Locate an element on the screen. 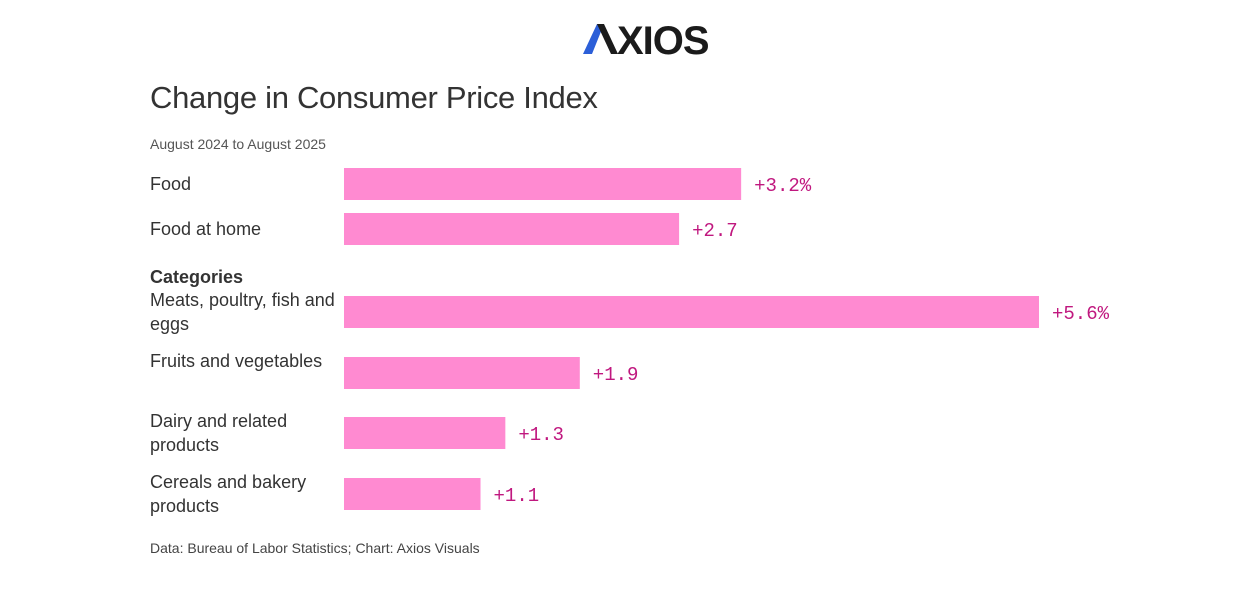  value-label-3: +5.6% is located at coordinates (1081, 314).